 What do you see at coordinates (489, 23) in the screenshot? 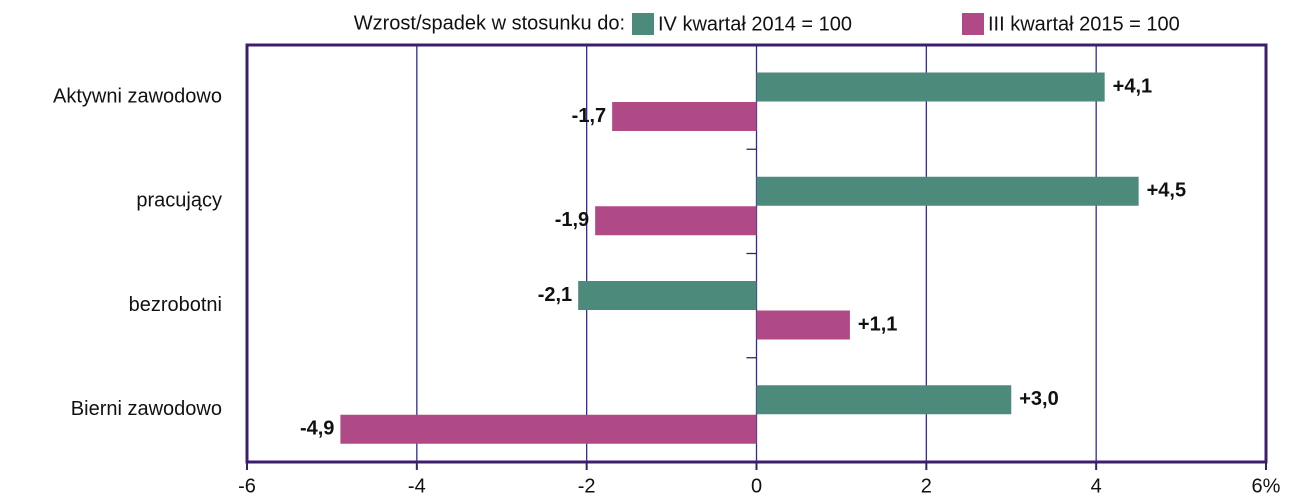
I see `legend-title: Wzrost/spadek w stosunku do:` at bounding box center [489, 23].